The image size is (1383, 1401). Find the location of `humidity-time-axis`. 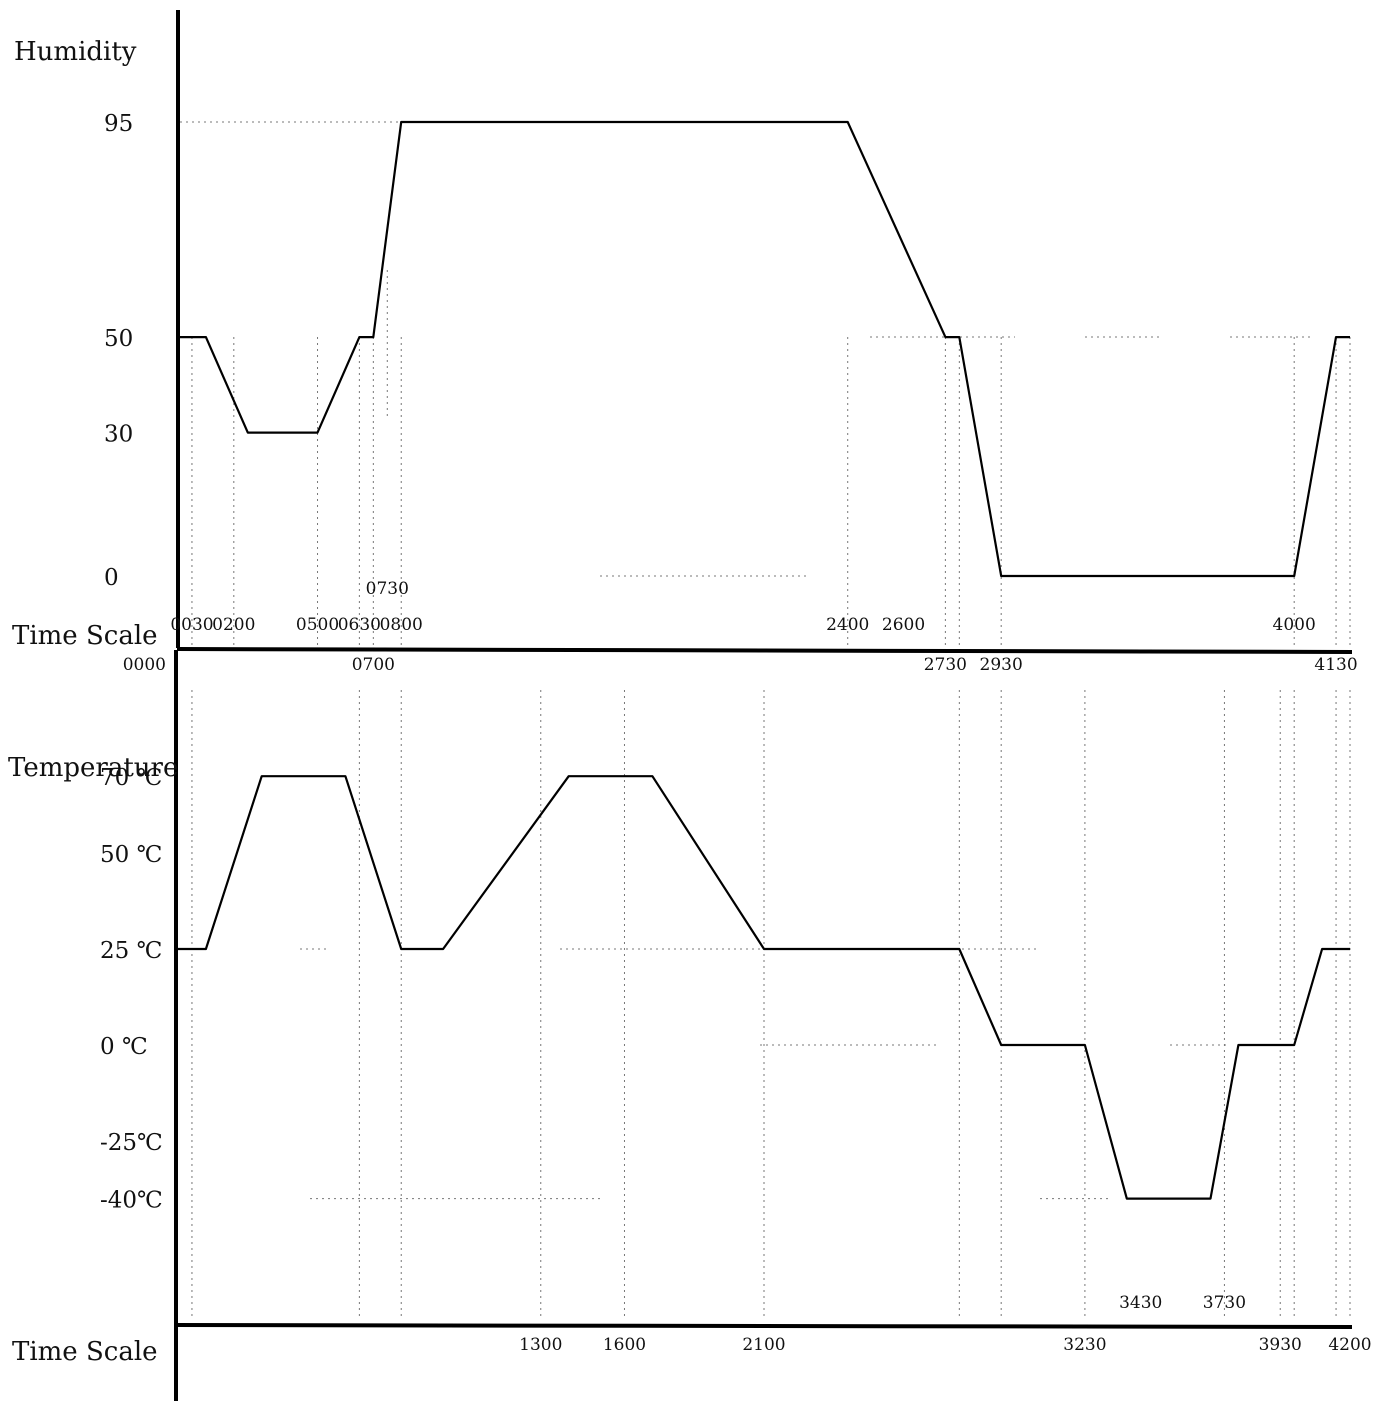

humidity-time-axis is located at coordinates (764, 650).